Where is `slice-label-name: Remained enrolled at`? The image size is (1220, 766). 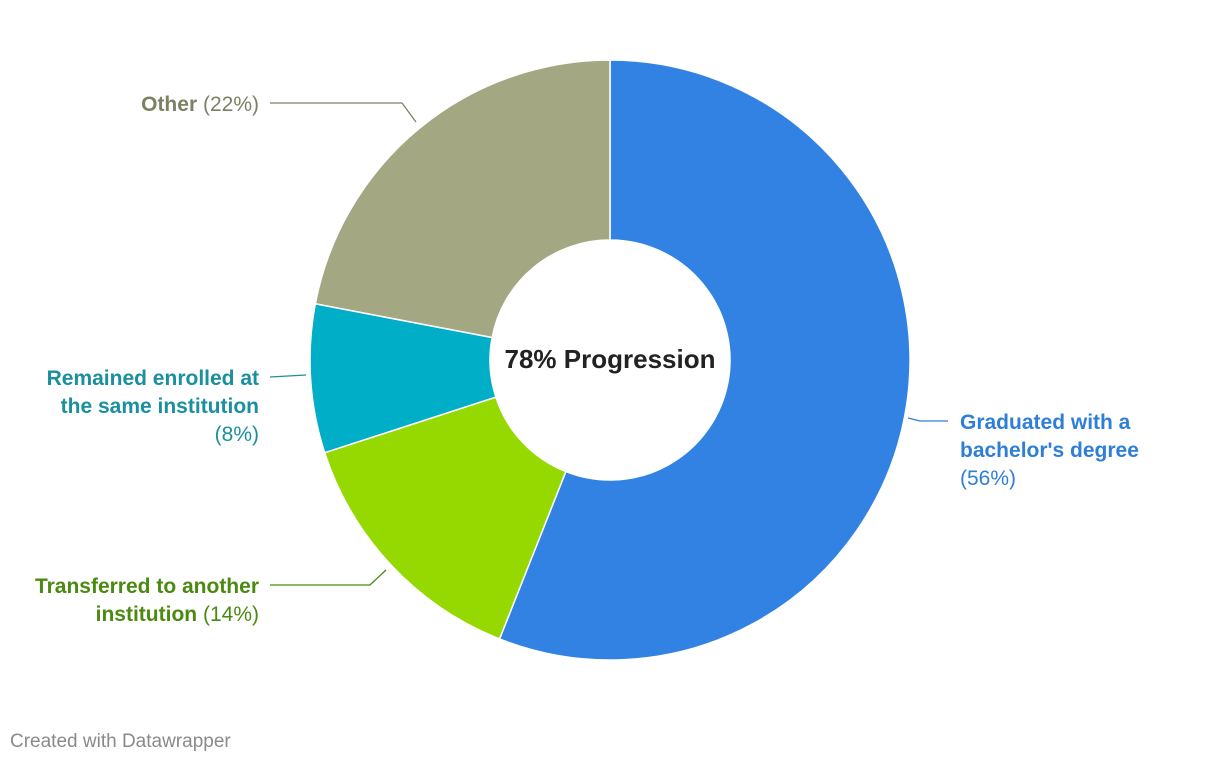
slice-label-name: Remained enrolled at is located at coordinates (153, 378).